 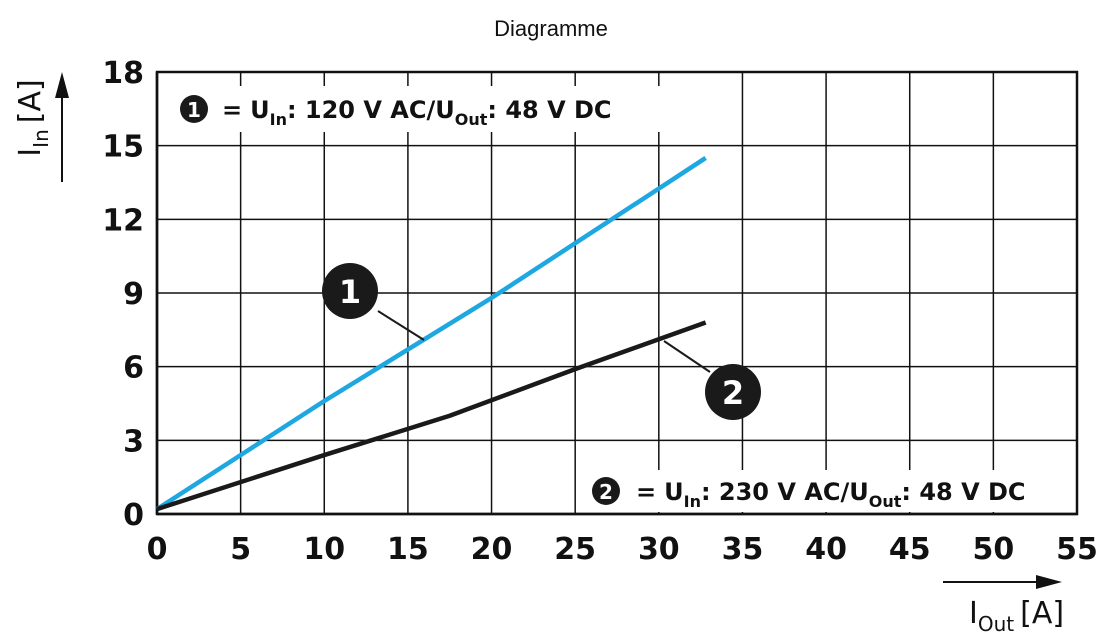 I want to click on x-axis-label-sub: Out, so click(x=996, y=623).